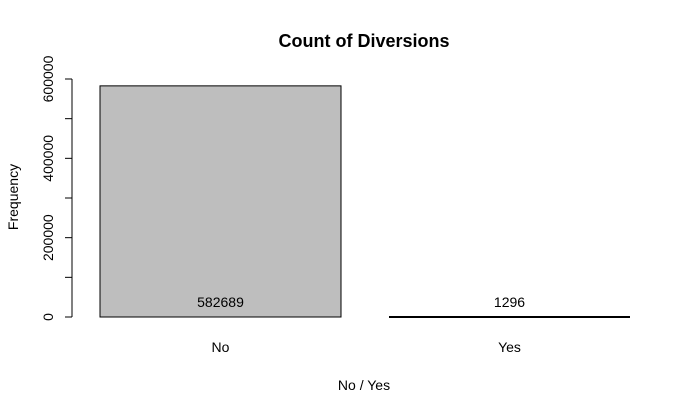  I want to click on y-axis-title: Frequency, so click(13, 197).